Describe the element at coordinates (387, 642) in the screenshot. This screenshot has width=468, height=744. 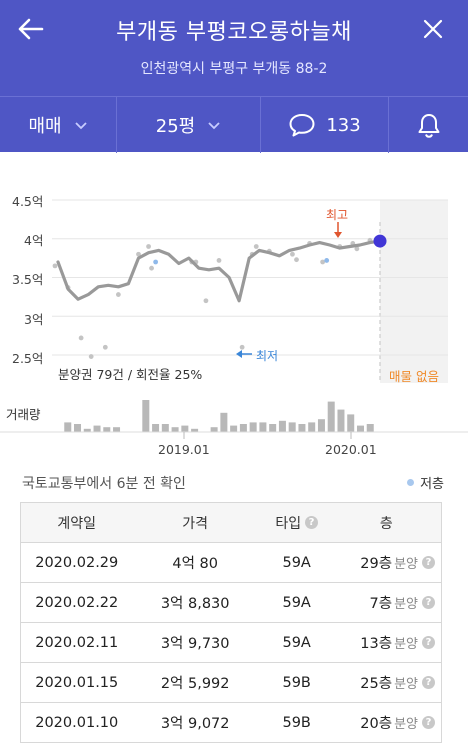
I see `row-floor: 13층 분양?` at that location.